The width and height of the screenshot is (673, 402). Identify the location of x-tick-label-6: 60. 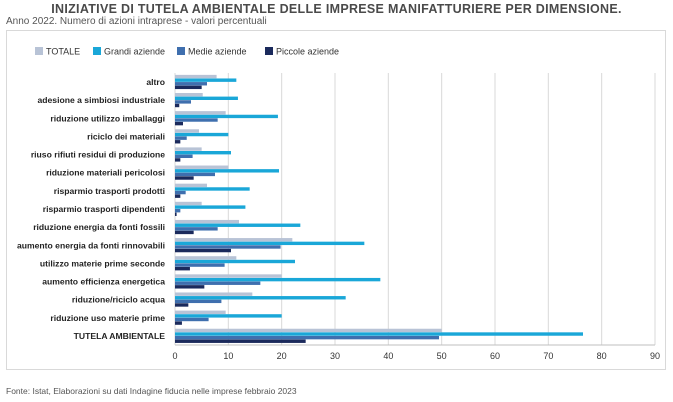
(495, 356).